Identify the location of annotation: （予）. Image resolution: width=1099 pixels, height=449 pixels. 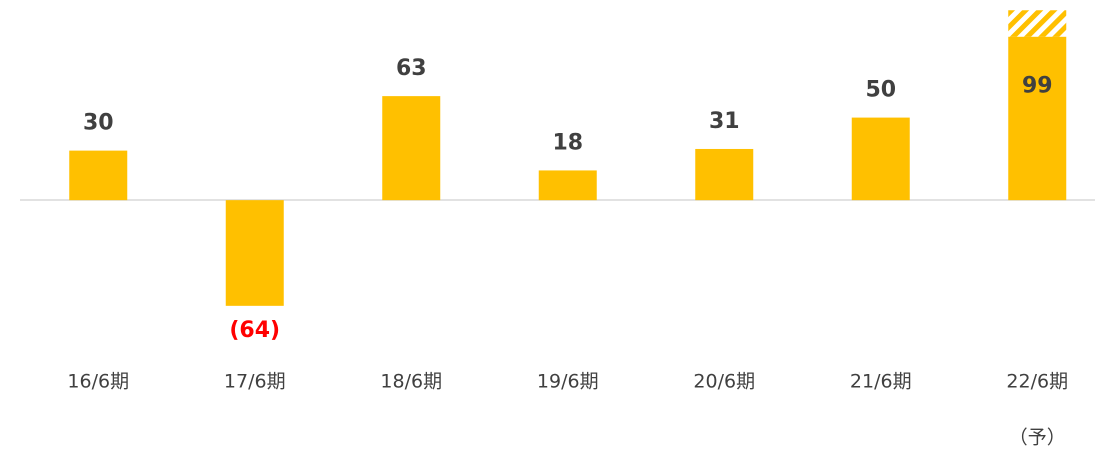
(1037, 438).